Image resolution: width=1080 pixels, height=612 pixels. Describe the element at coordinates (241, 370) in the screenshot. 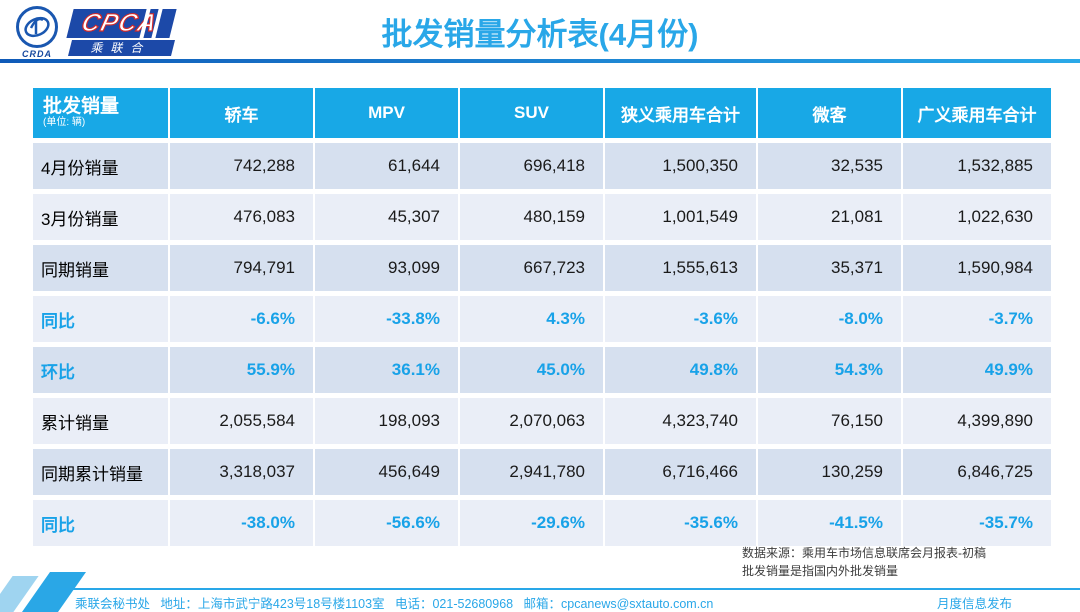

I see `cell-value: 55.9%` at that location.